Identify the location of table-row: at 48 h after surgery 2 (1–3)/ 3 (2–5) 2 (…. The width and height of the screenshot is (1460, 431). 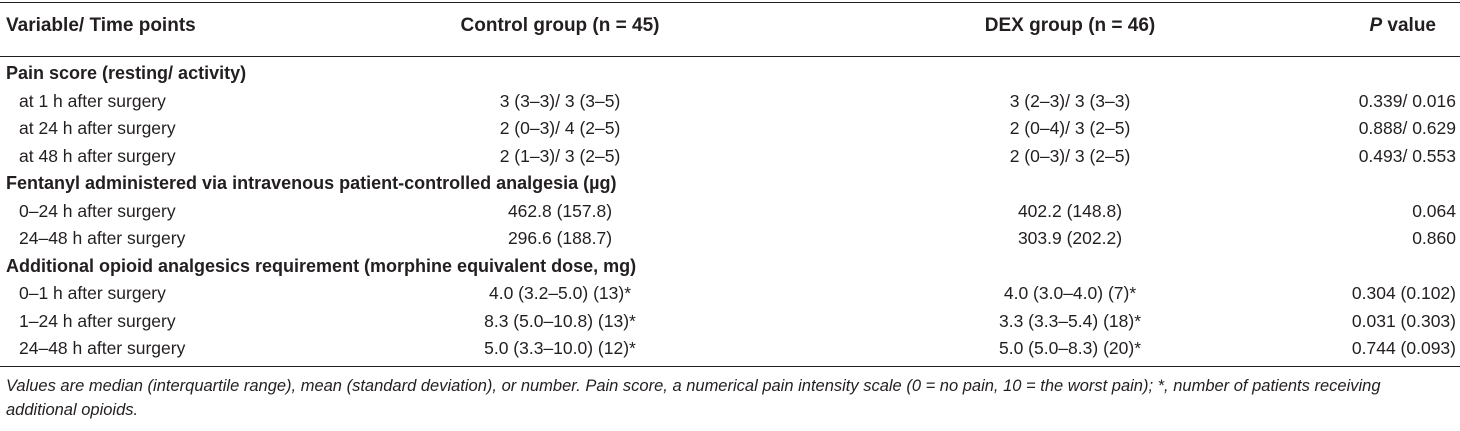
(730, 155).